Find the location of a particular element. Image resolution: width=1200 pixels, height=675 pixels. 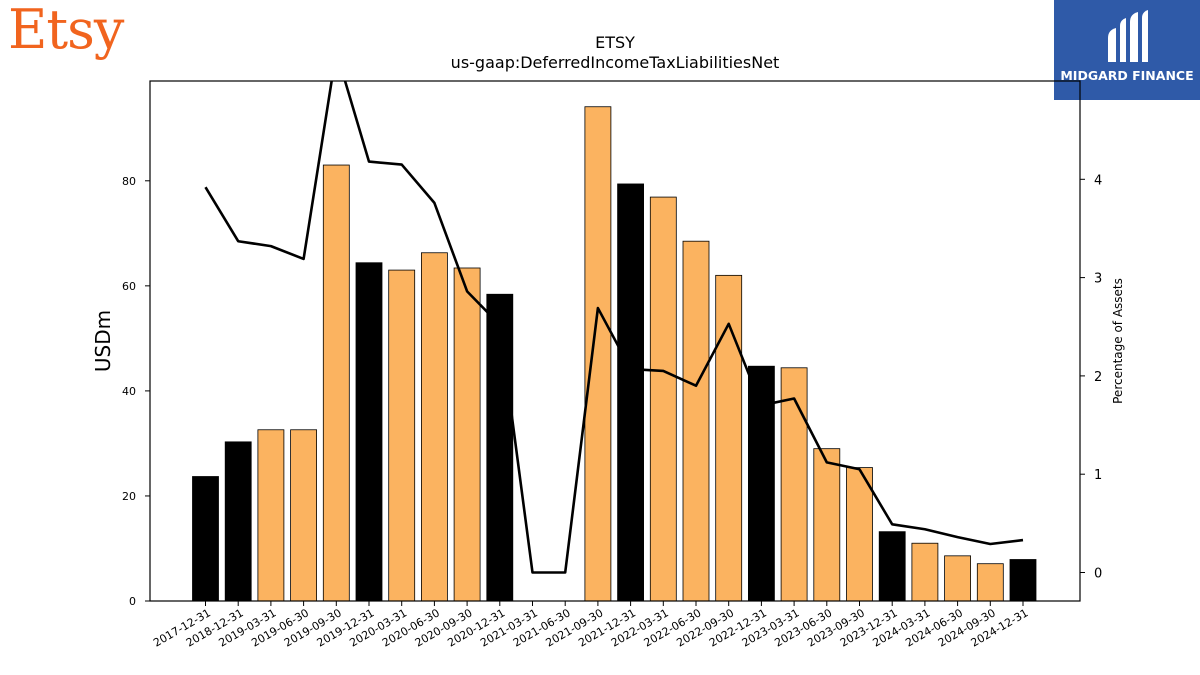

brand-logo: MIDGARD FINANCE is located at coordinates (1127, 50).